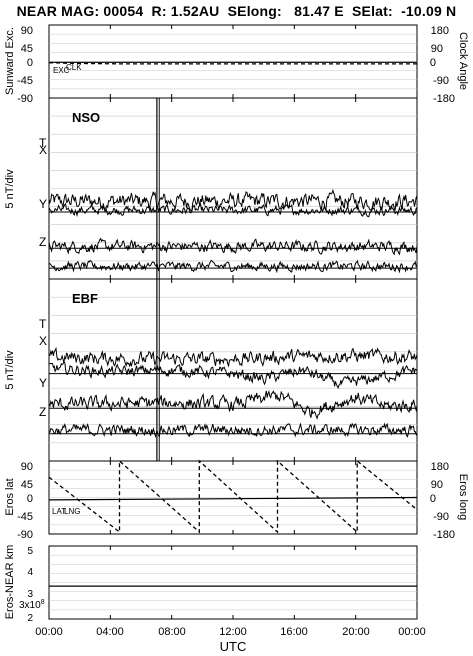 Image resolution: width=473 pixels, height=656 pixels. I want to click on panel-distance-minor-label: 3x10⁸, so click(32, 605).